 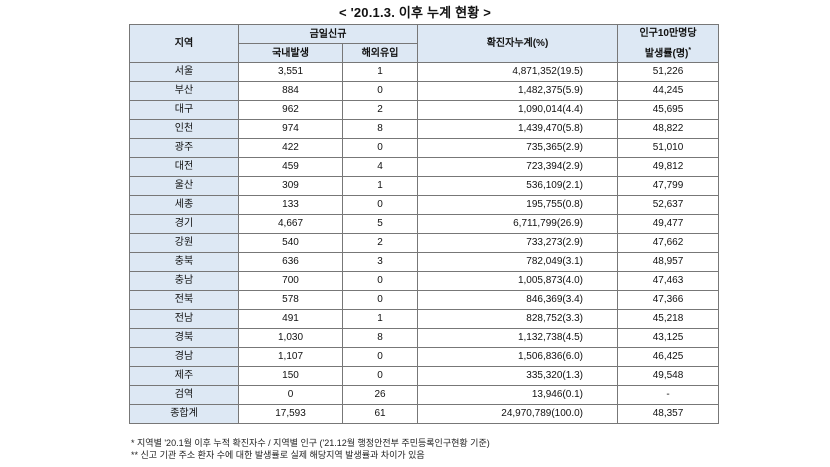 What do you see at coordinates (290, 338) in the screenshot?
I see `domestic-cell: 1,030` at bounding box center [290, 338].